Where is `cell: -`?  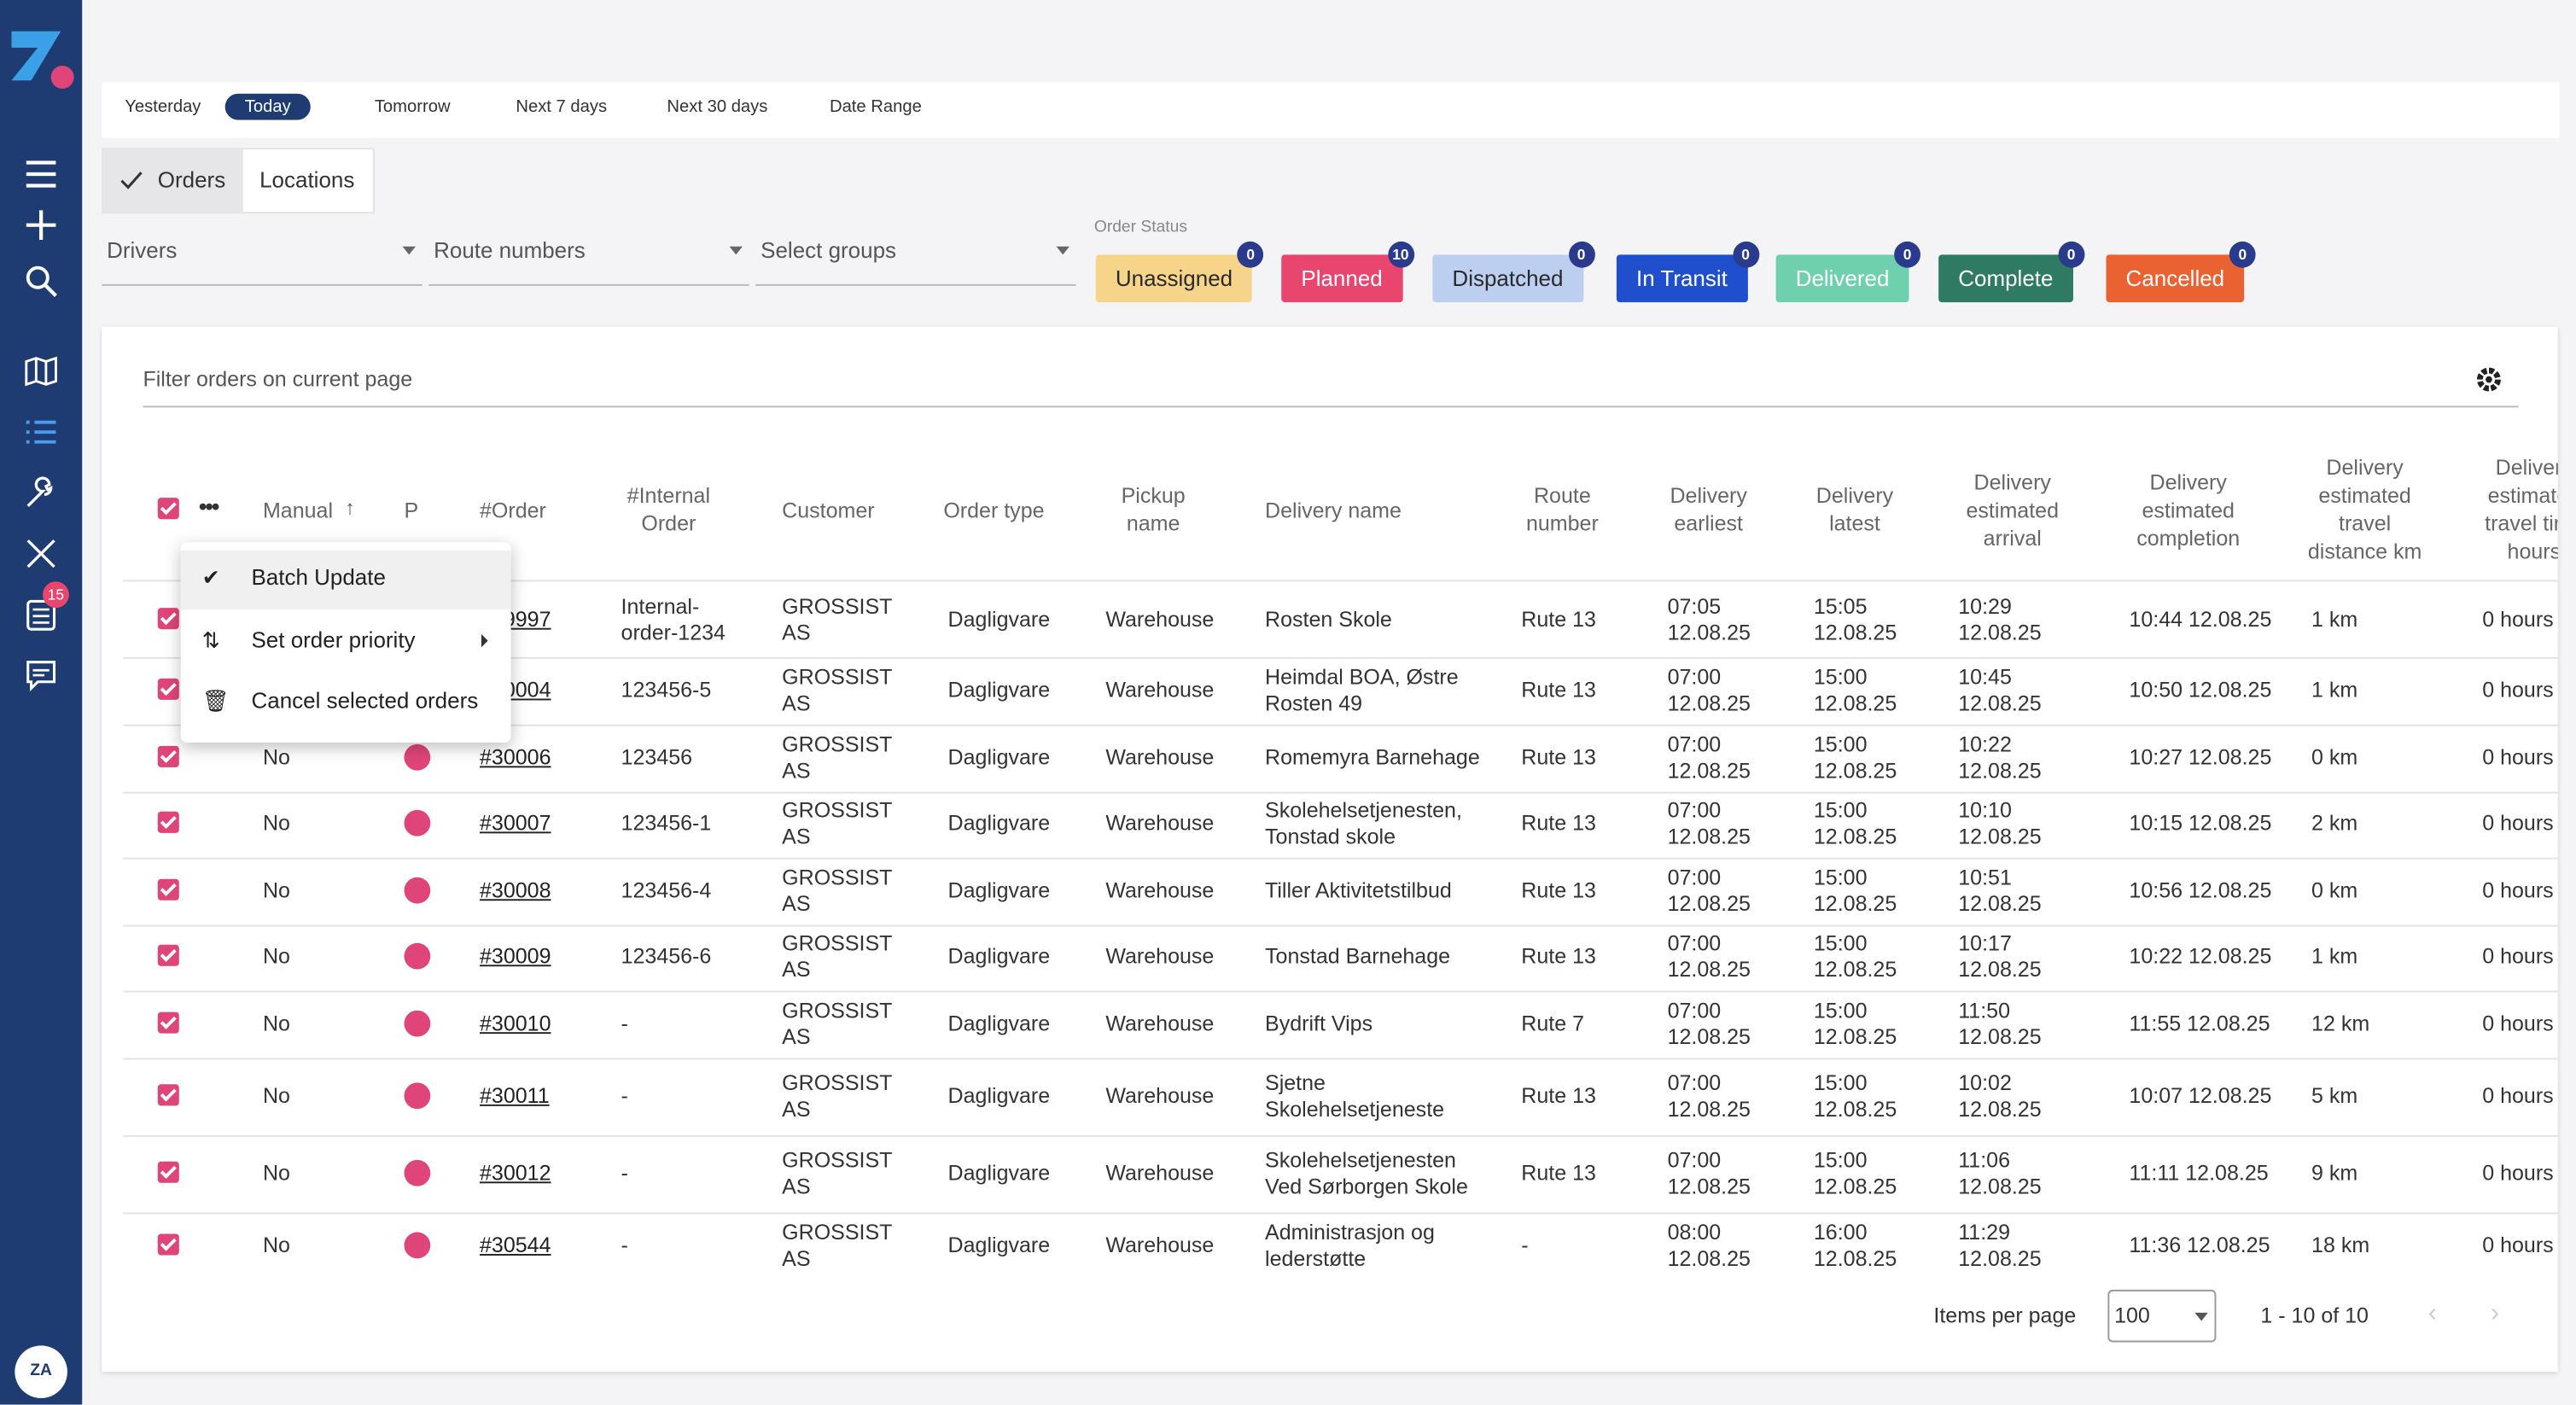 cell: - is located at coordinates (688, 1023).